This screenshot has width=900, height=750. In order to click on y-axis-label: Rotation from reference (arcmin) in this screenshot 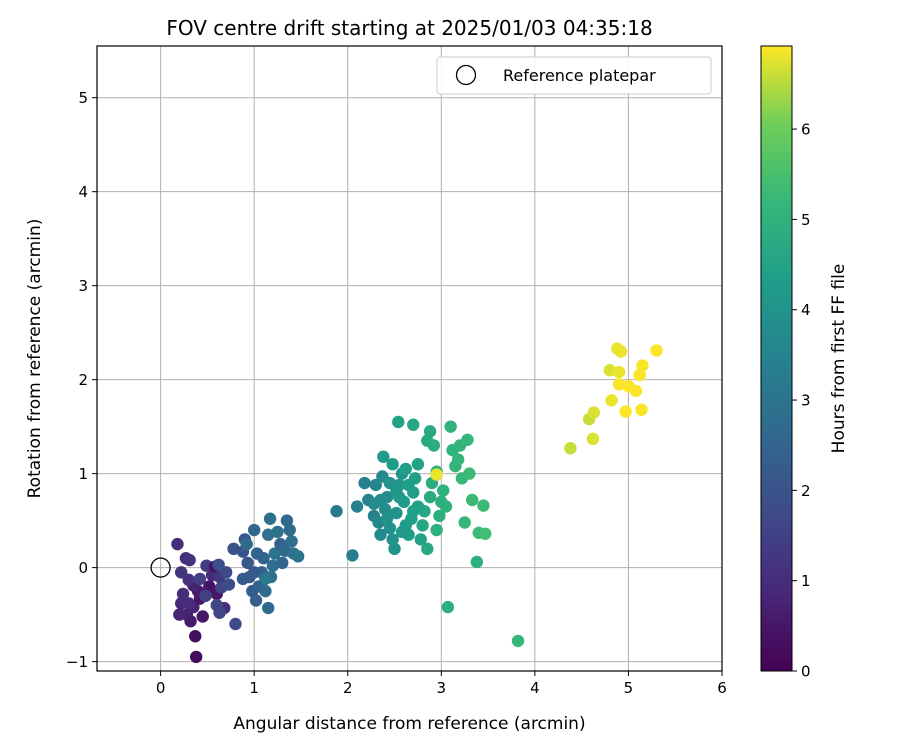, I will do `click(35, 359)`.